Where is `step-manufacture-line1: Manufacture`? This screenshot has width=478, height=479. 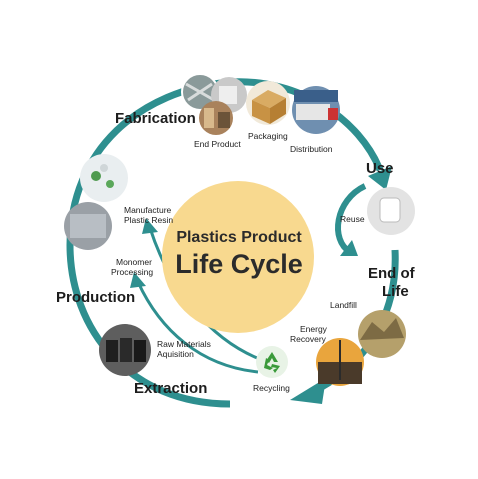
step-manufacture-line1: Manufacture is located at coordinates (148, 210).